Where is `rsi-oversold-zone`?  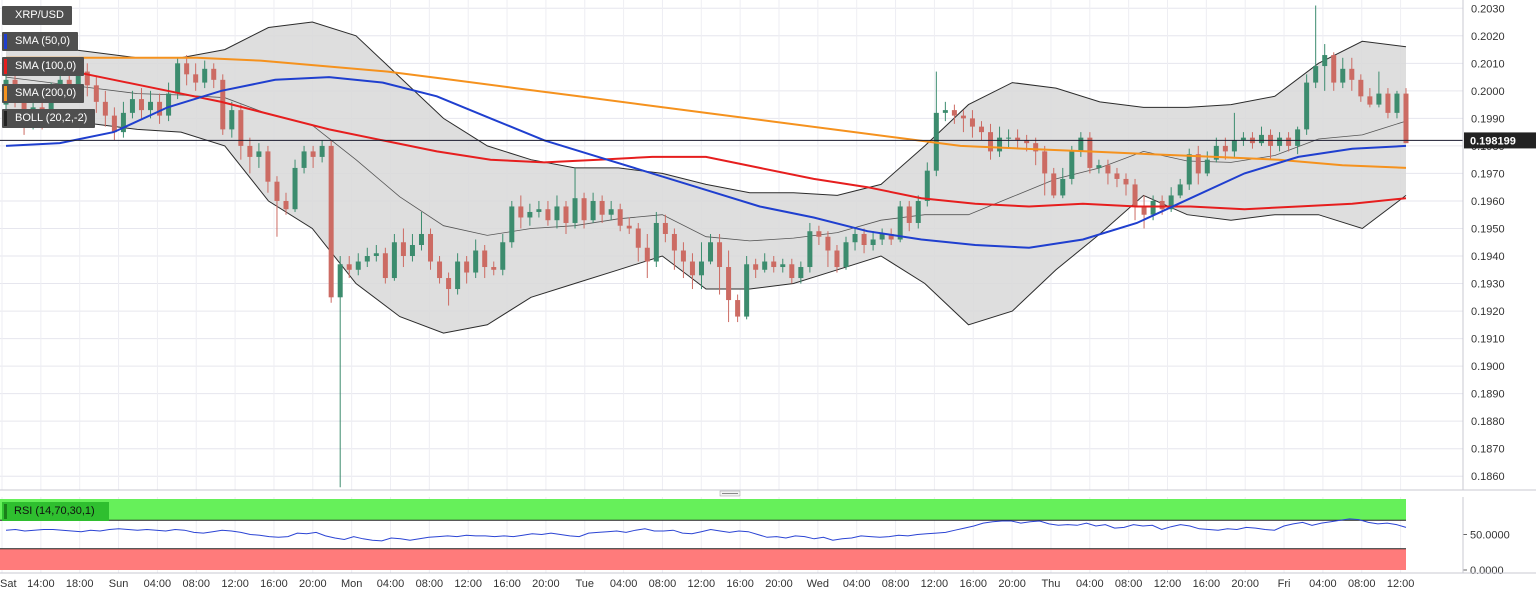
rsi-oversold-zone is located at coordinates (703, 559).